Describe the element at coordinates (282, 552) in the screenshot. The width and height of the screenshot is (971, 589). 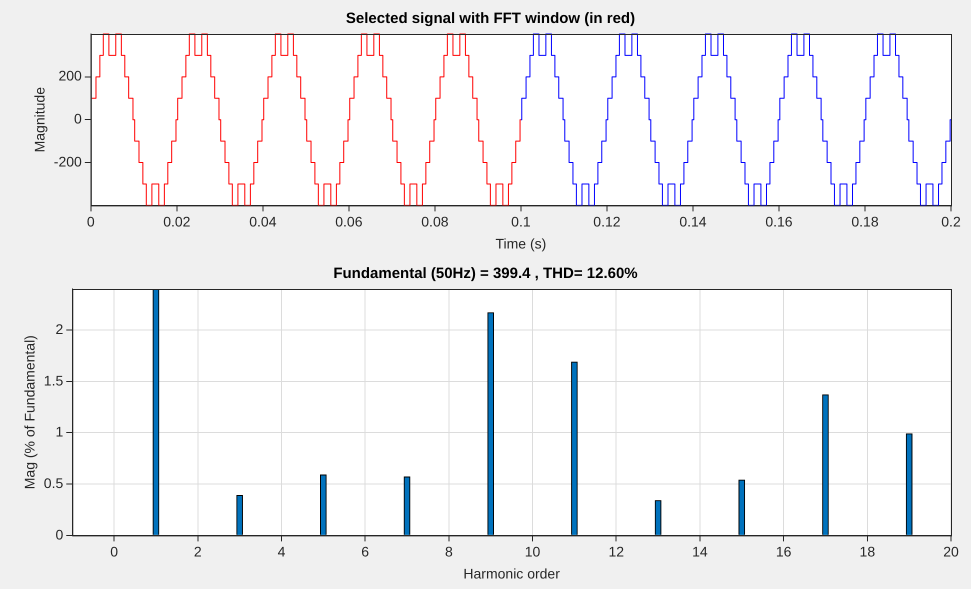
I see `x-tick-label: 4` at that location.